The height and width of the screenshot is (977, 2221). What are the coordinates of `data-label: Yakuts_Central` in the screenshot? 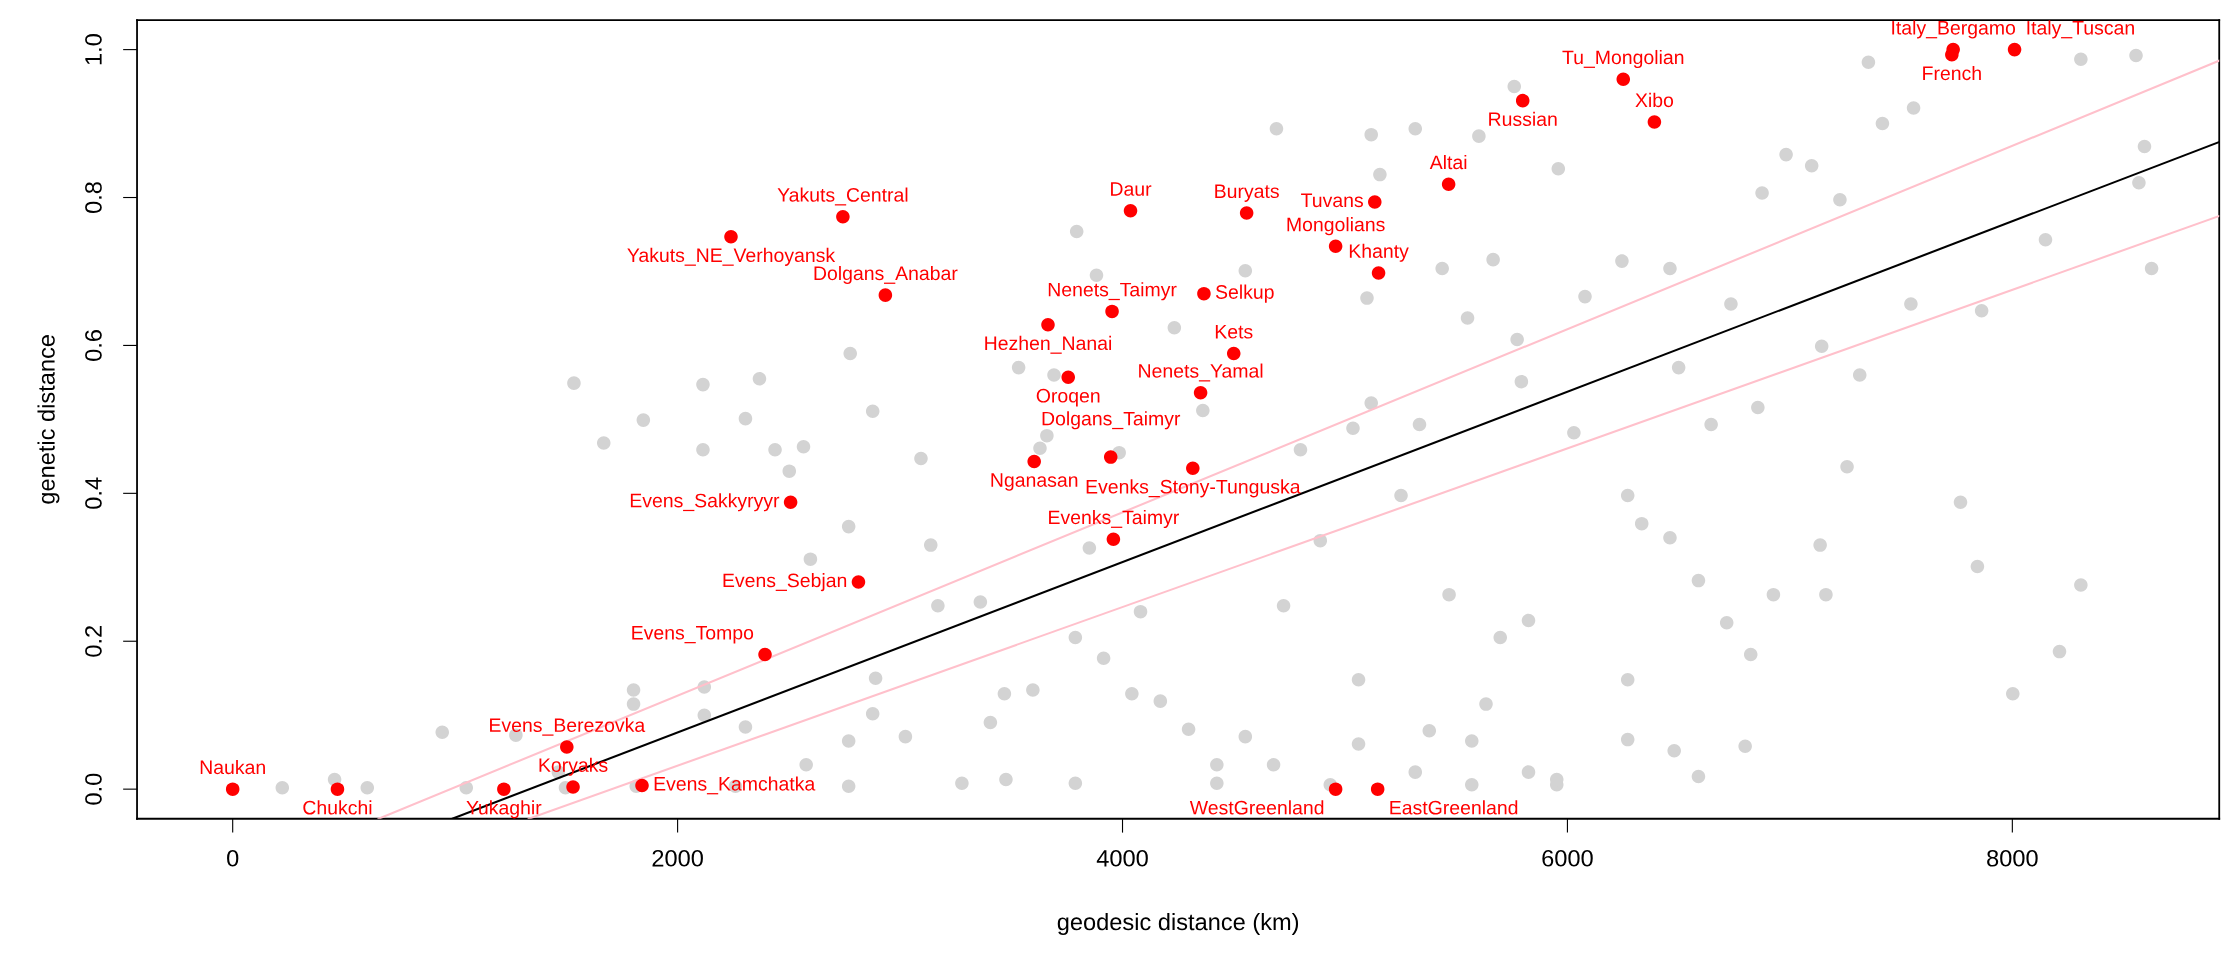 It's located at (842, 196).